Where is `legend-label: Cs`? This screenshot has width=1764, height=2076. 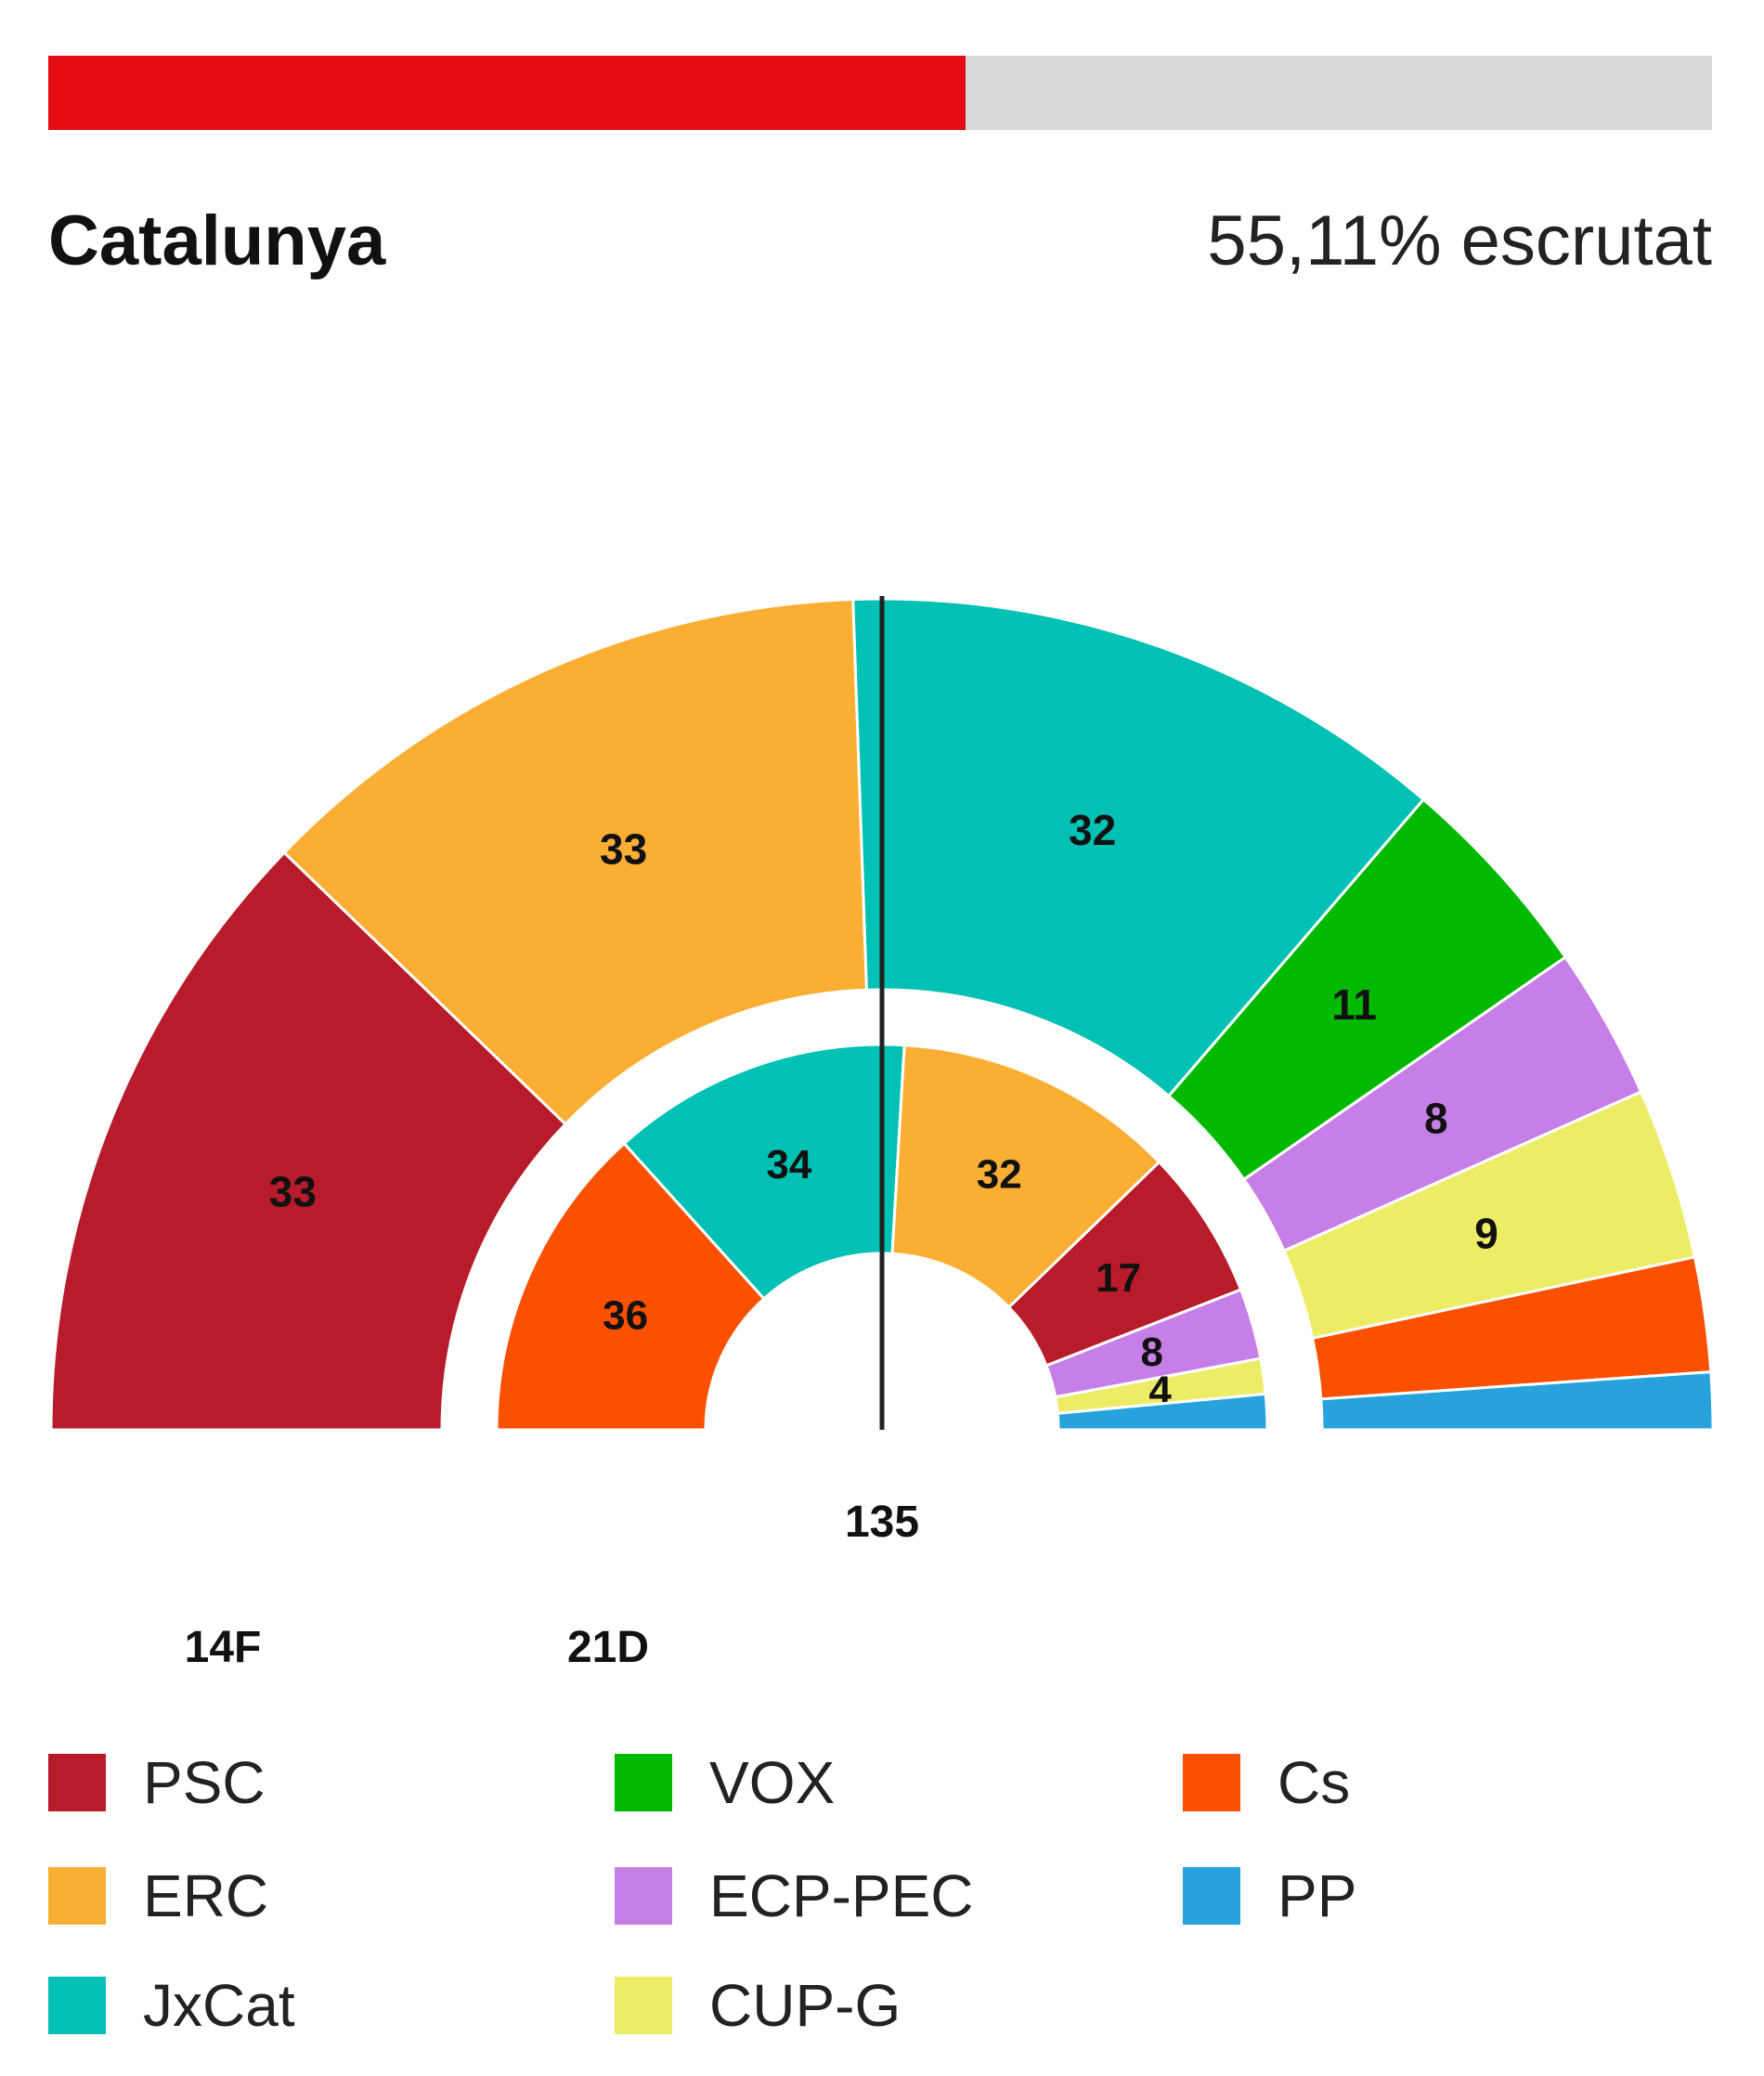 legend-label: Cs is located at coordinates (1314, 1782).